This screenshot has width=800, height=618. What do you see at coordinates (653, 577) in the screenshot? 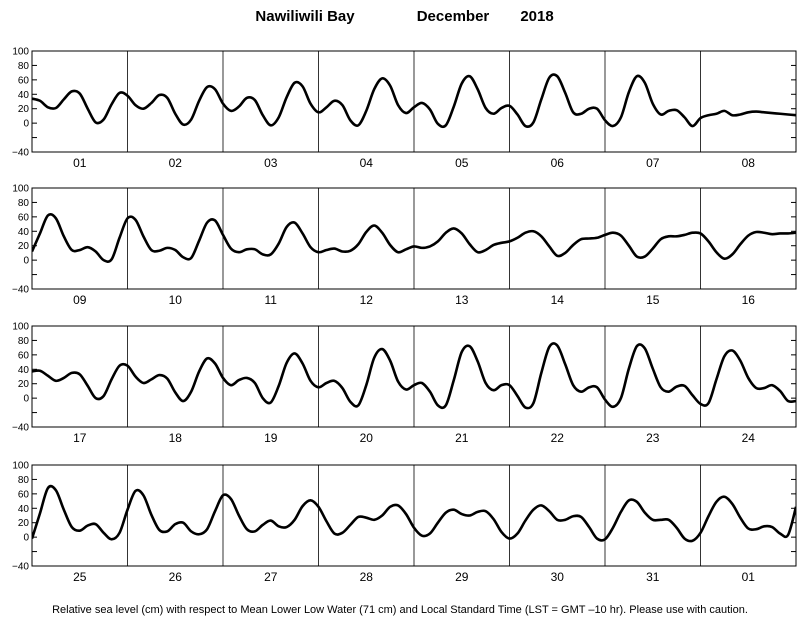
I see `day-label: 31` at bounding box center [653, 577].